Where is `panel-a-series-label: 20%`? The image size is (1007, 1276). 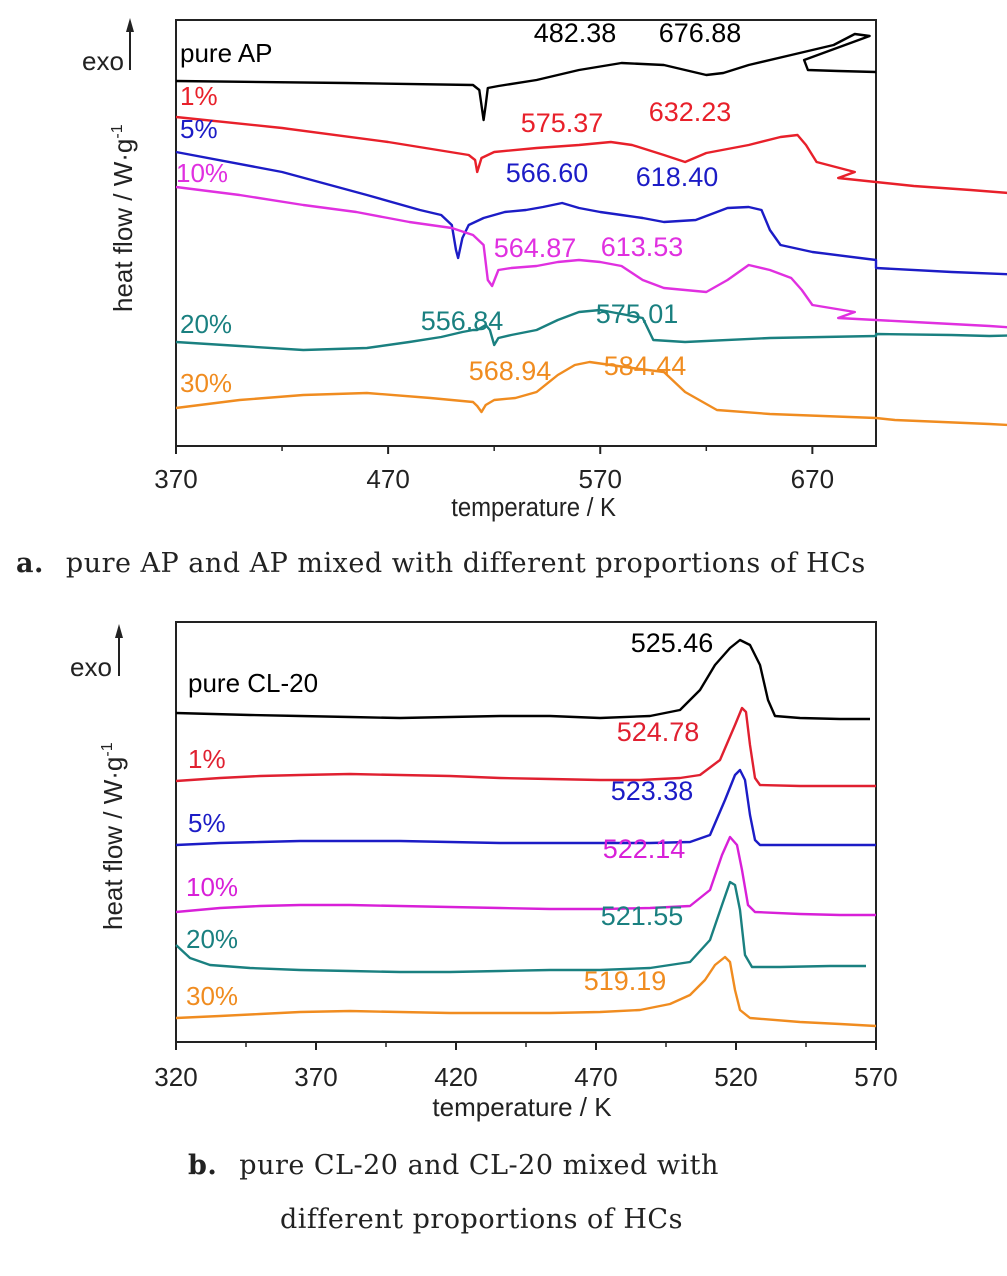 panel-a-series-label: 20% is located at coordinates (206, 324).